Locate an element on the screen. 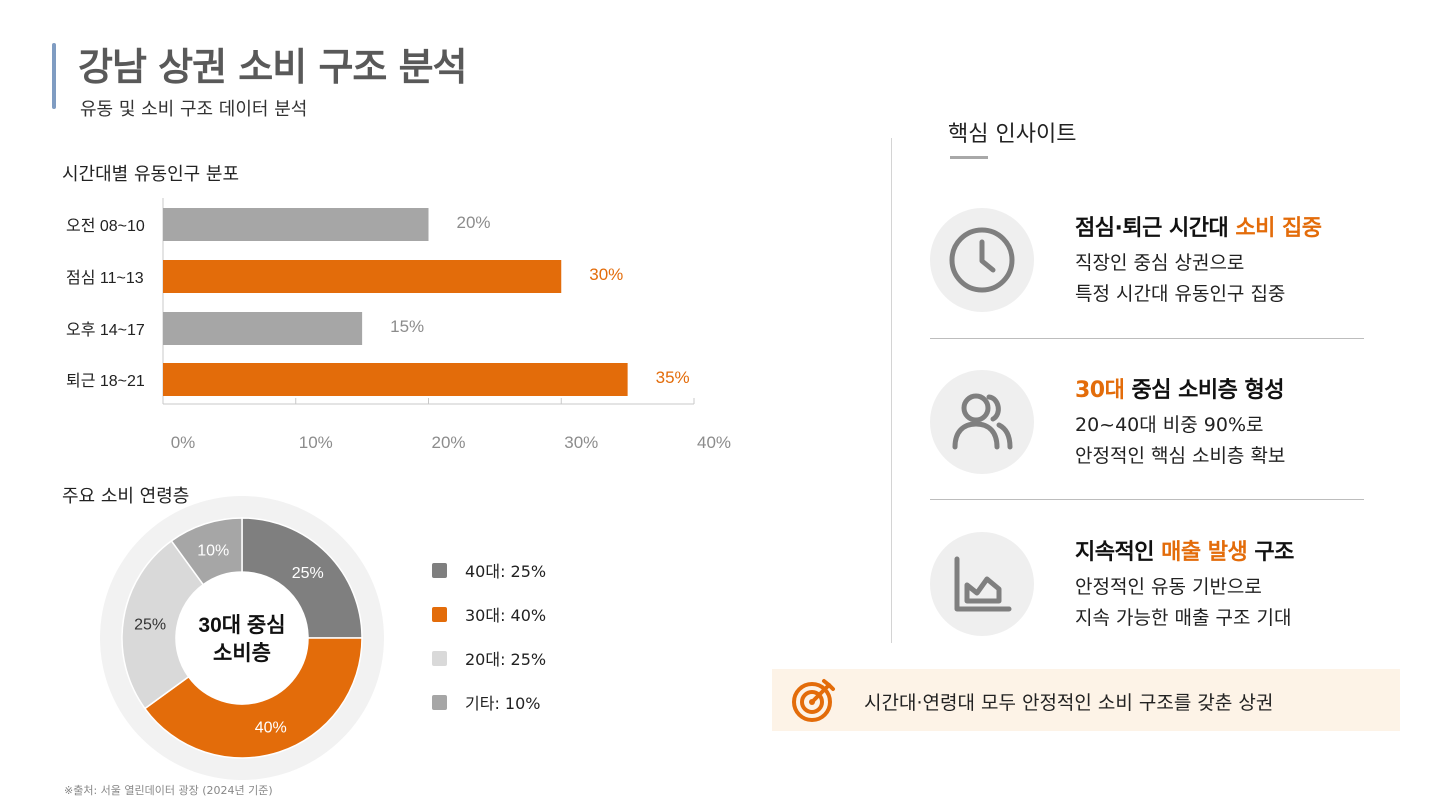  insight-text: 20~40대 비중 90%로 is located at coordinates (1169, 425).